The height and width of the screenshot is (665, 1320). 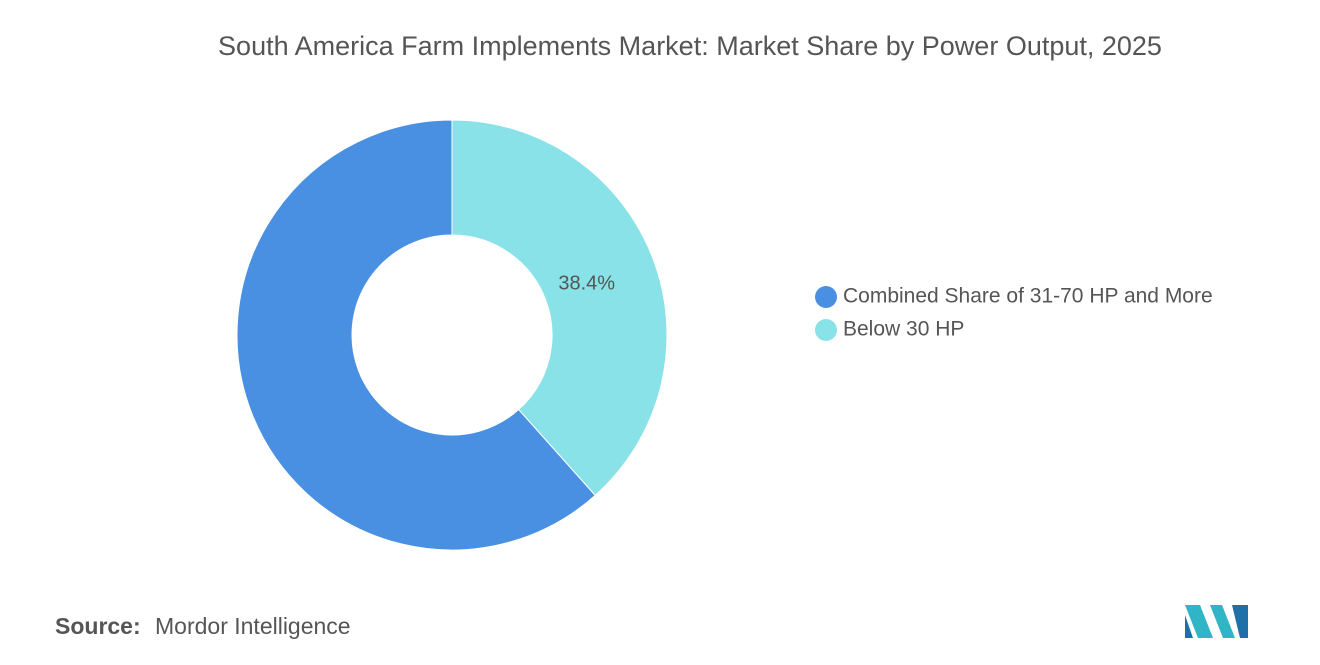 I want to click on logo, so click(x=1216, y=621).